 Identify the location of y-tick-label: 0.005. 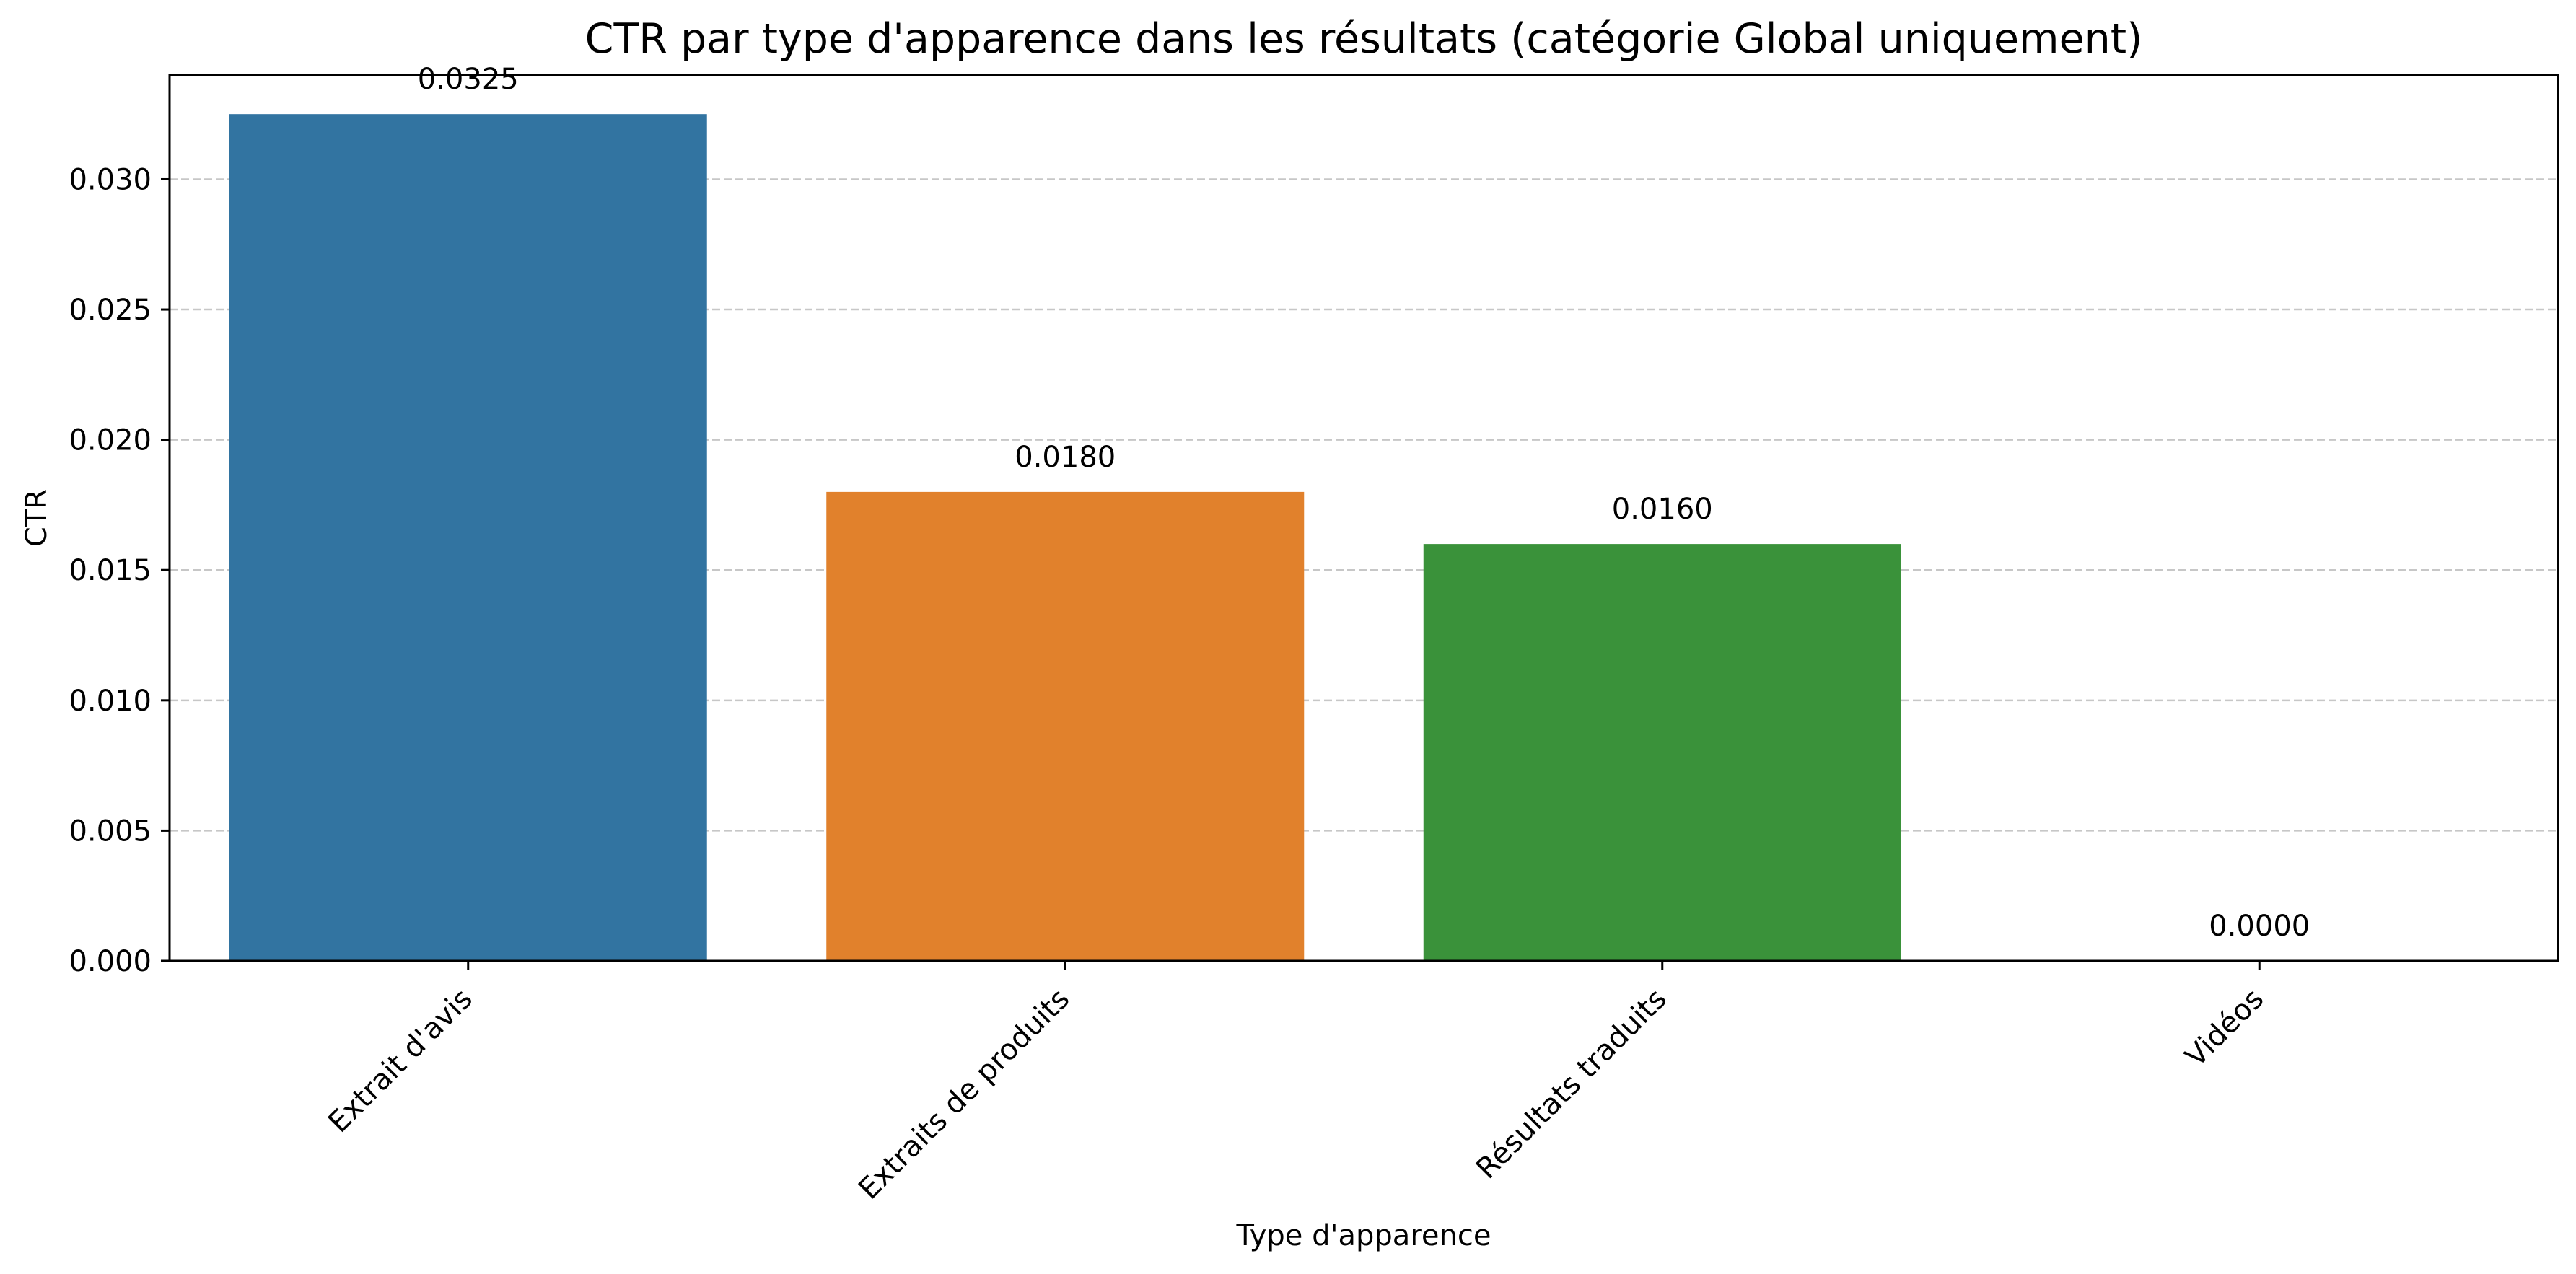
(110, 831).